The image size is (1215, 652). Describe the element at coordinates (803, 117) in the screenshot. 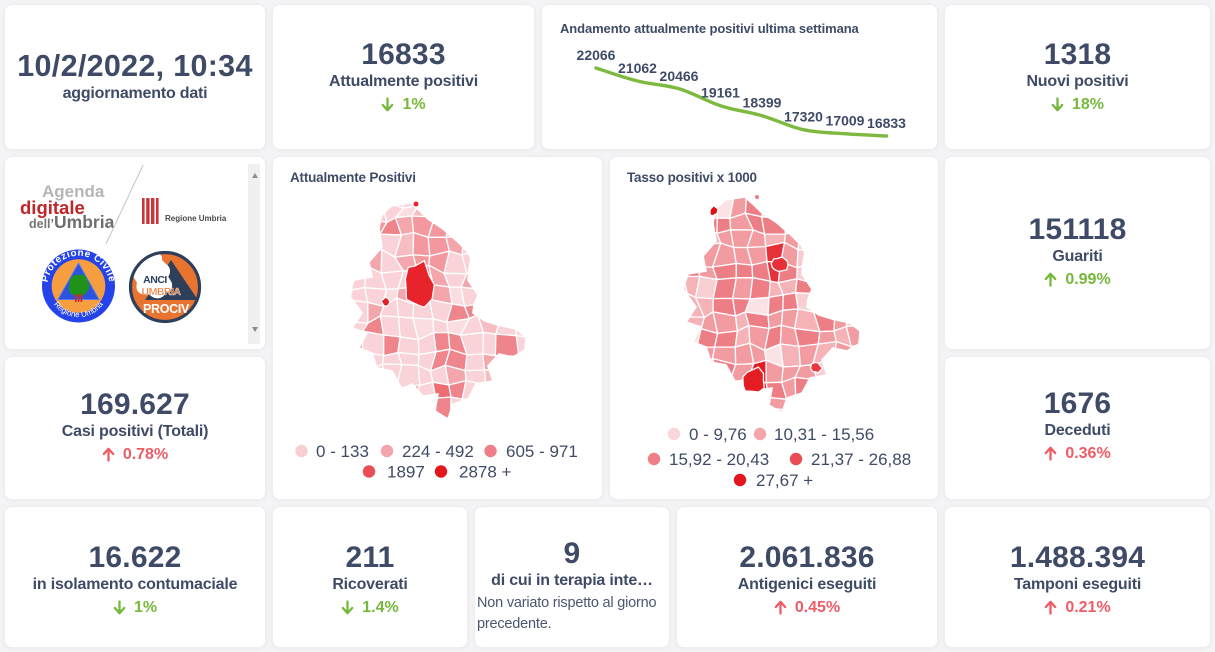

I see `svg-text: 17320` at that location.